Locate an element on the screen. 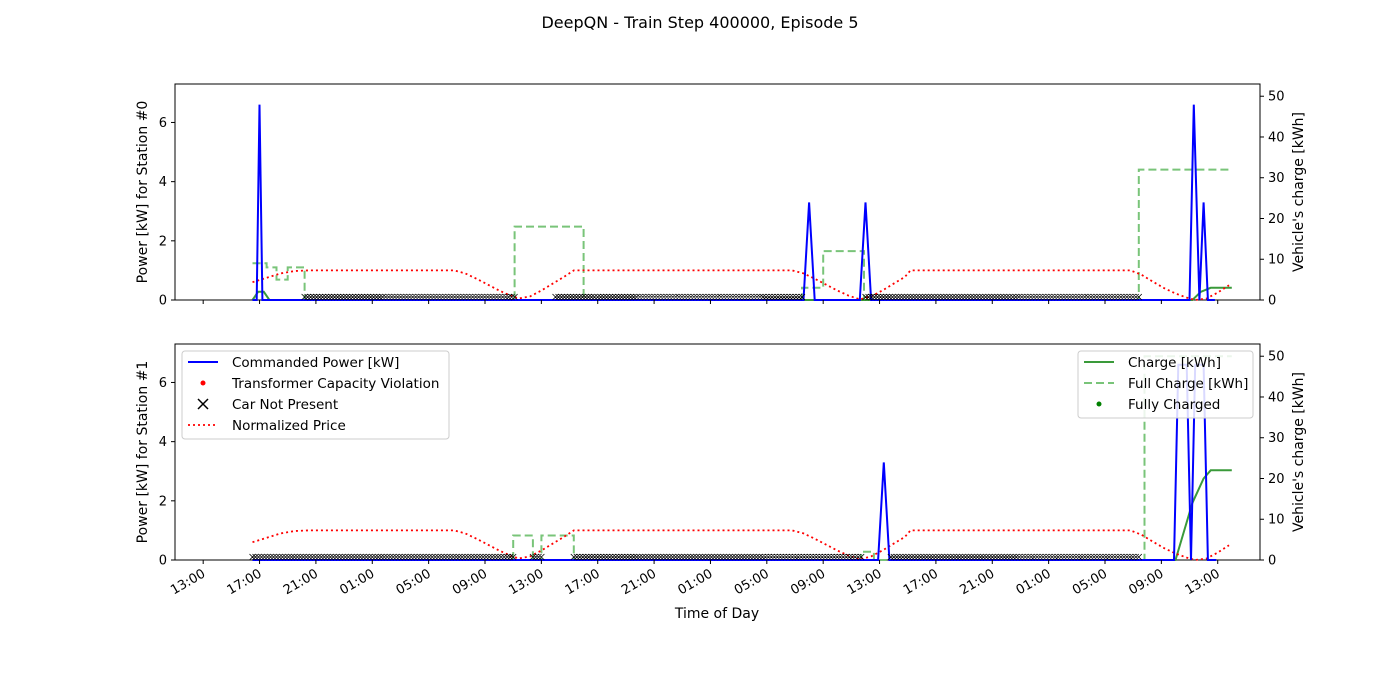 This screenshot has width=1400, height=700. y-right-tick-label-0-2: 20 is located at coordinates (1276, 219).